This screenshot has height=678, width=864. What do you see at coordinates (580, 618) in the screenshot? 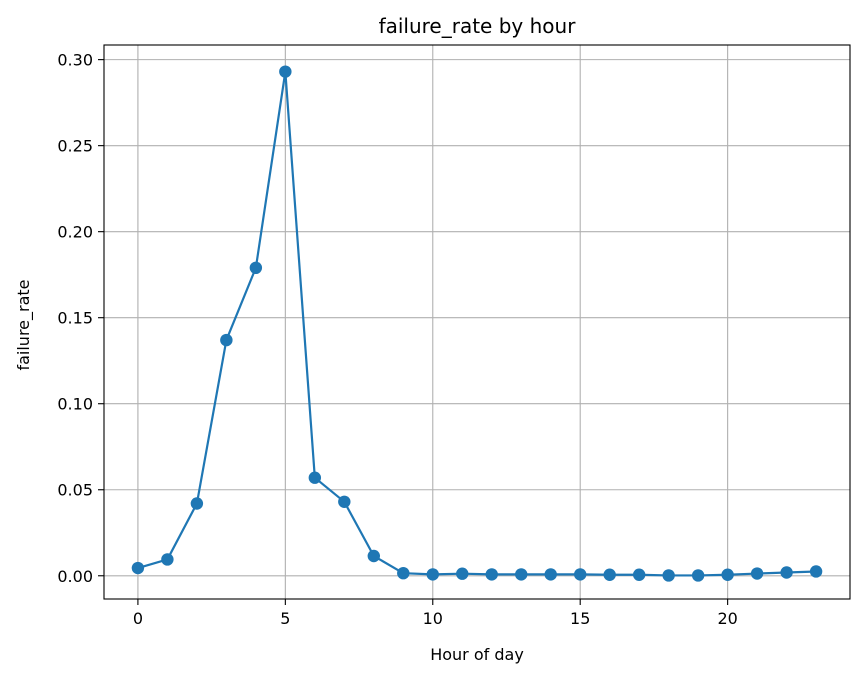
I see `x-tick-label: 15` at bounding box center [580, 618].